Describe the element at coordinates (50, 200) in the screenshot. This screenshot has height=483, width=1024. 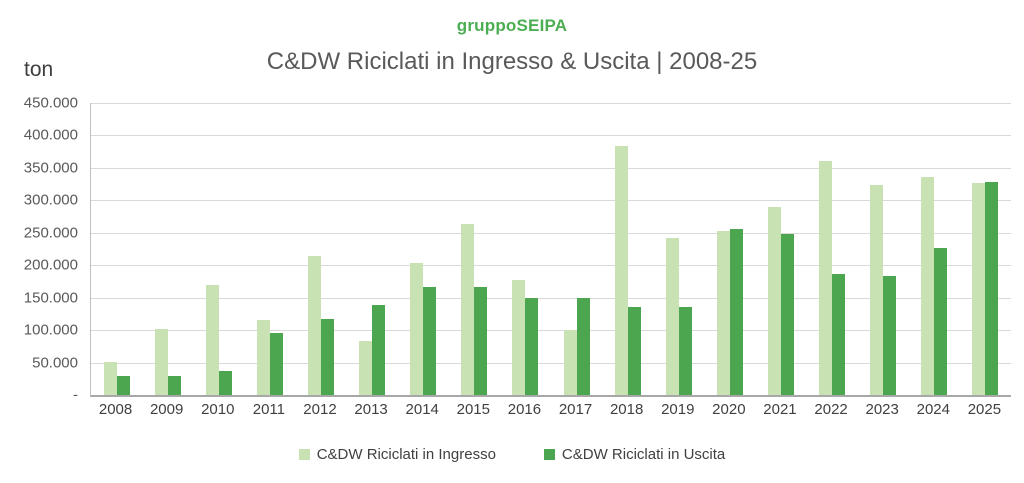
I see `y-tick-label: 300.000` at that location.